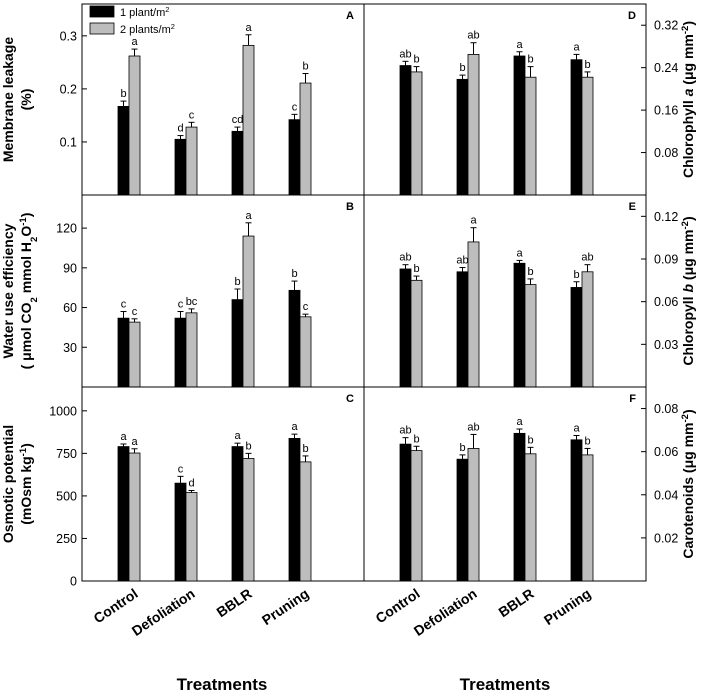  I want to click on y-tick-label: 120, so click(66, 229).